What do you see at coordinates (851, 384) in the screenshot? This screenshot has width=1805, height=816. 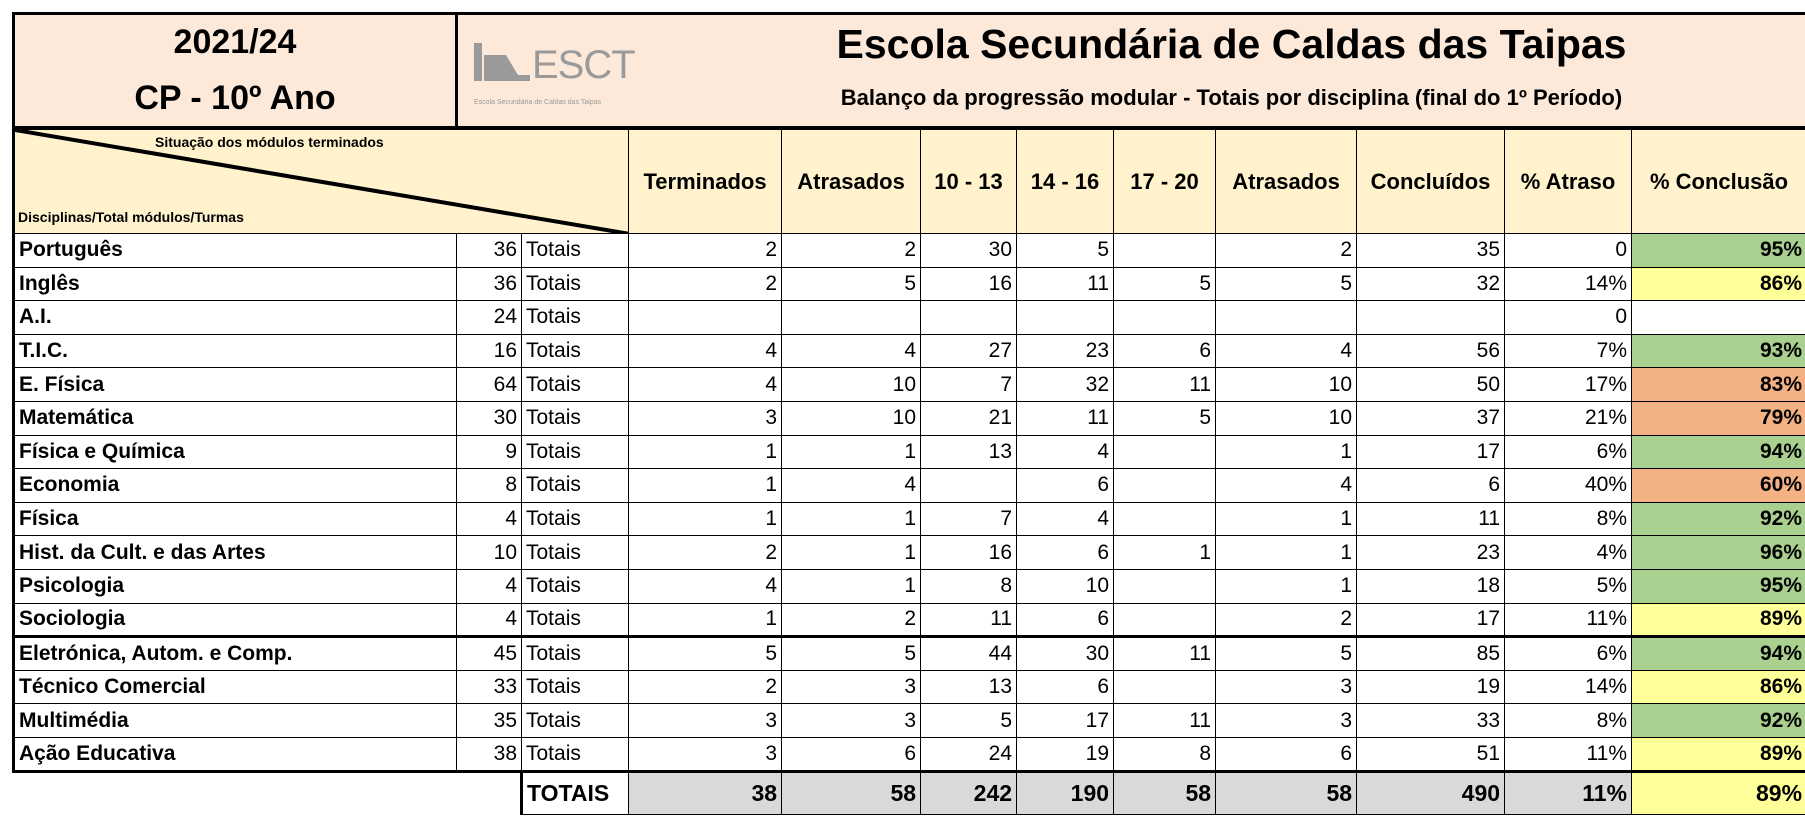 I see `value-cell: 10` at bounding box center [851, 384].